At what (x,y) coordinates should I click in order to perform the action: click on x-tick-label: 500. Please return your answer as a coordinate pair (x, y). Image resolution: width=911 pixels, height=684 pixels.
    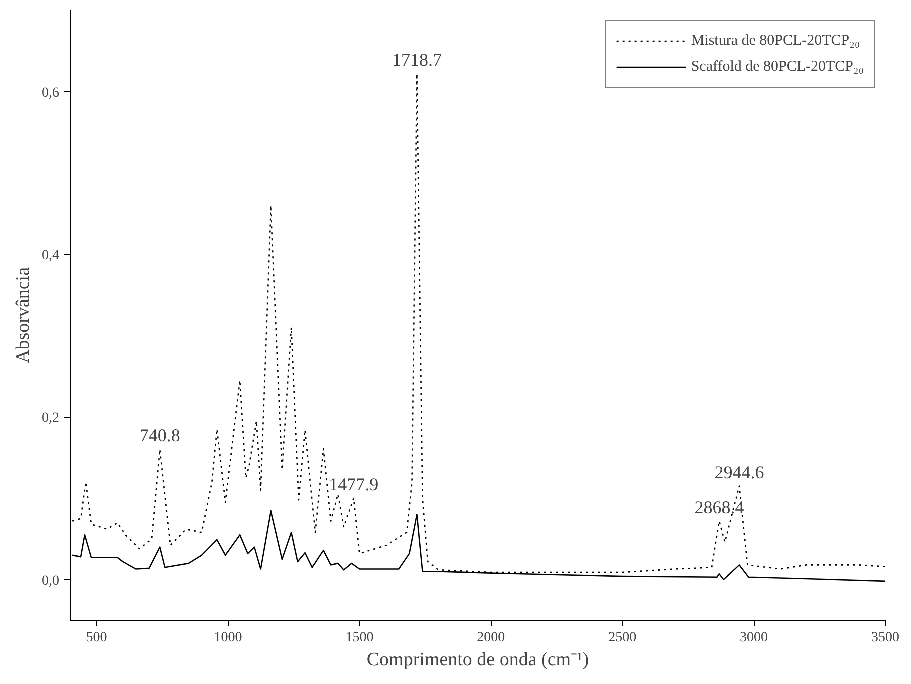
    Looking at the image, I should click on (97, 638).